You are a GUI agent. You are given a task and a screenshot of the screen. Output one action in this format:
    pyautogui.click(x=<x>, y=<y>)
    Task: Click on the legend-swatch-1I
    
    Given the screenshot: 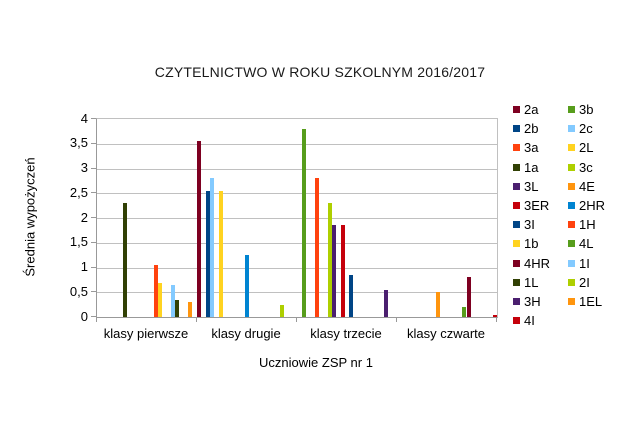 What is the action you would take?
    pyautogui.click(x=571, y=263)
    